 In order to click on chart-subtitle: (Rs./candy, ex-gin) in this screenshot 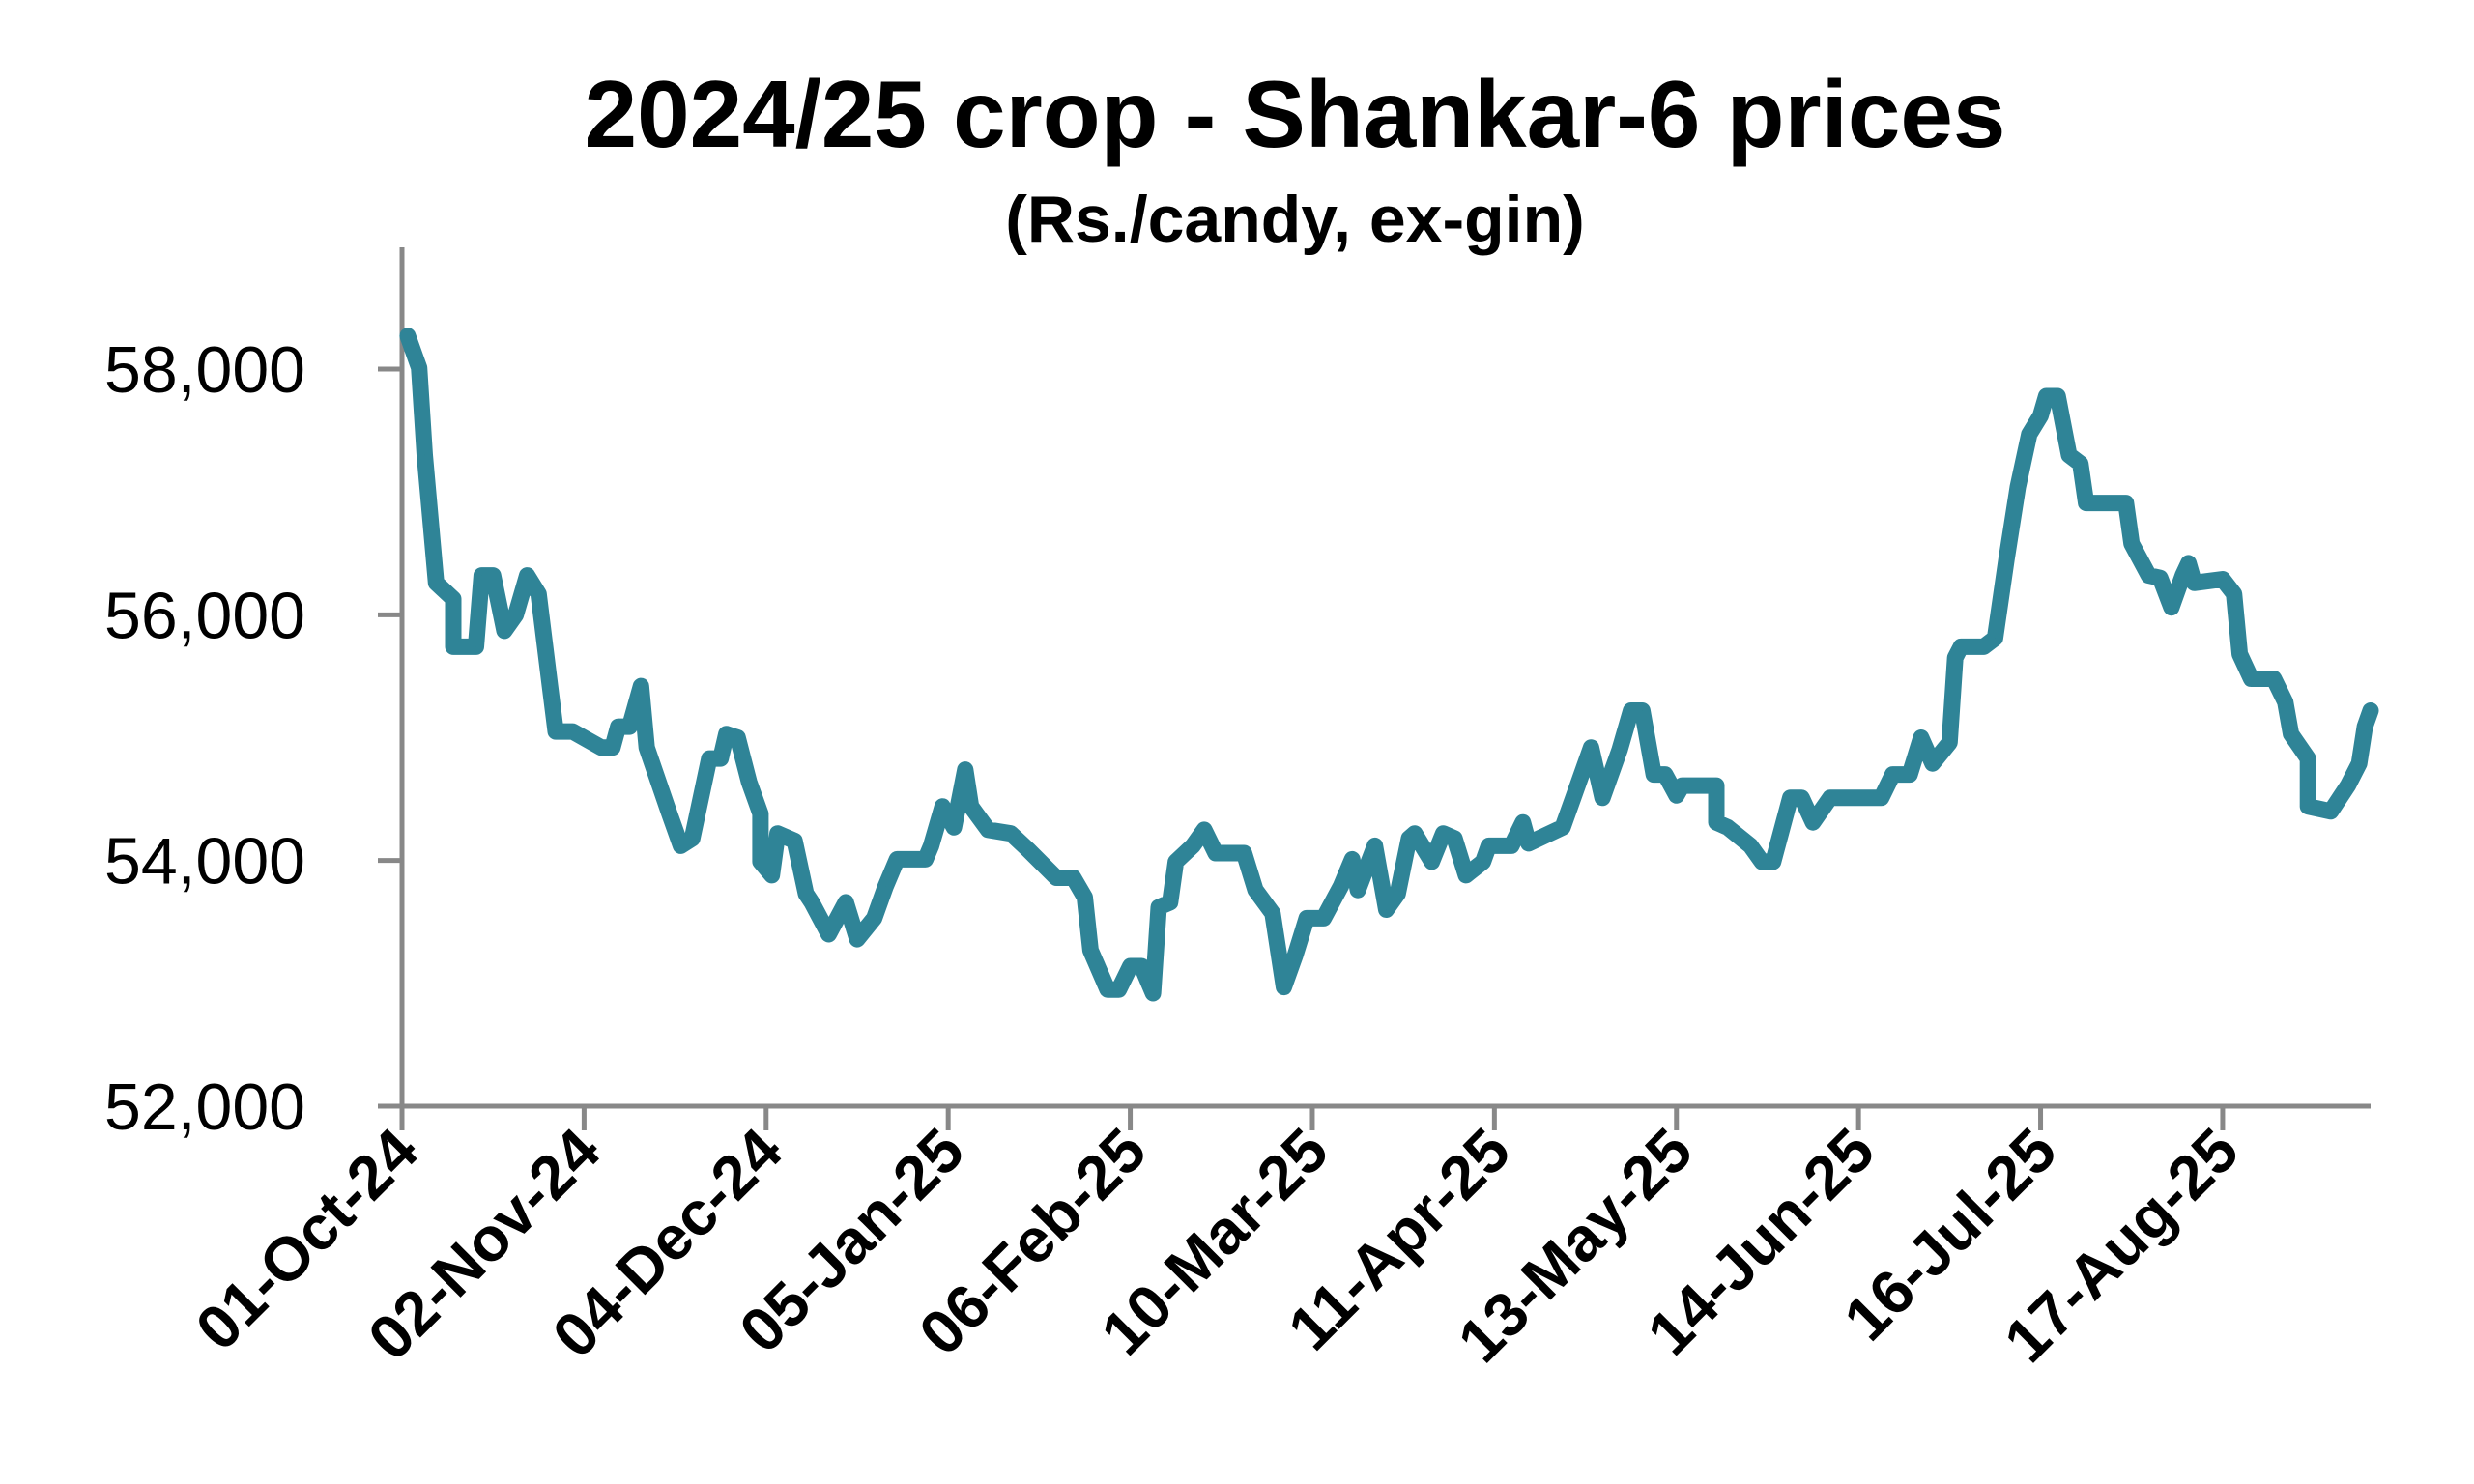, I will do `click(1295, 220)`.